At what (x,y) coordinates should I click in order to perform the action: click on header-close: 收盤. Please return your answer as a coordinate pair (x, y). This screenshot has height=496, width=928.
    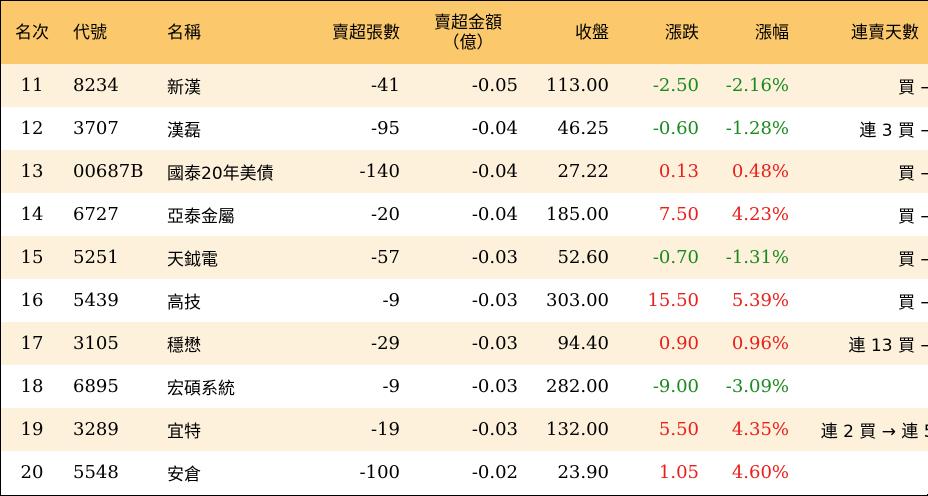
    Looking at the image, I should click on (592, 32).